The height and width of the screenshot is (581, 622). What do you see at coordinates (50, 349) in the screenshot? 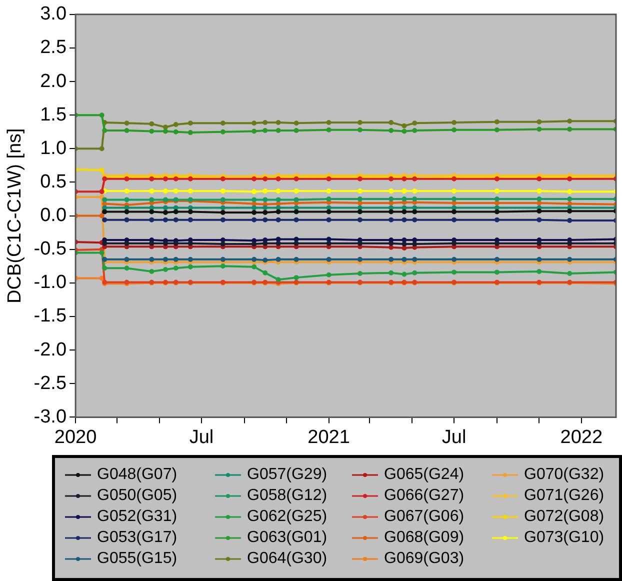
I see `y-tick-label: -2.0` at bounding box center [50, 349].